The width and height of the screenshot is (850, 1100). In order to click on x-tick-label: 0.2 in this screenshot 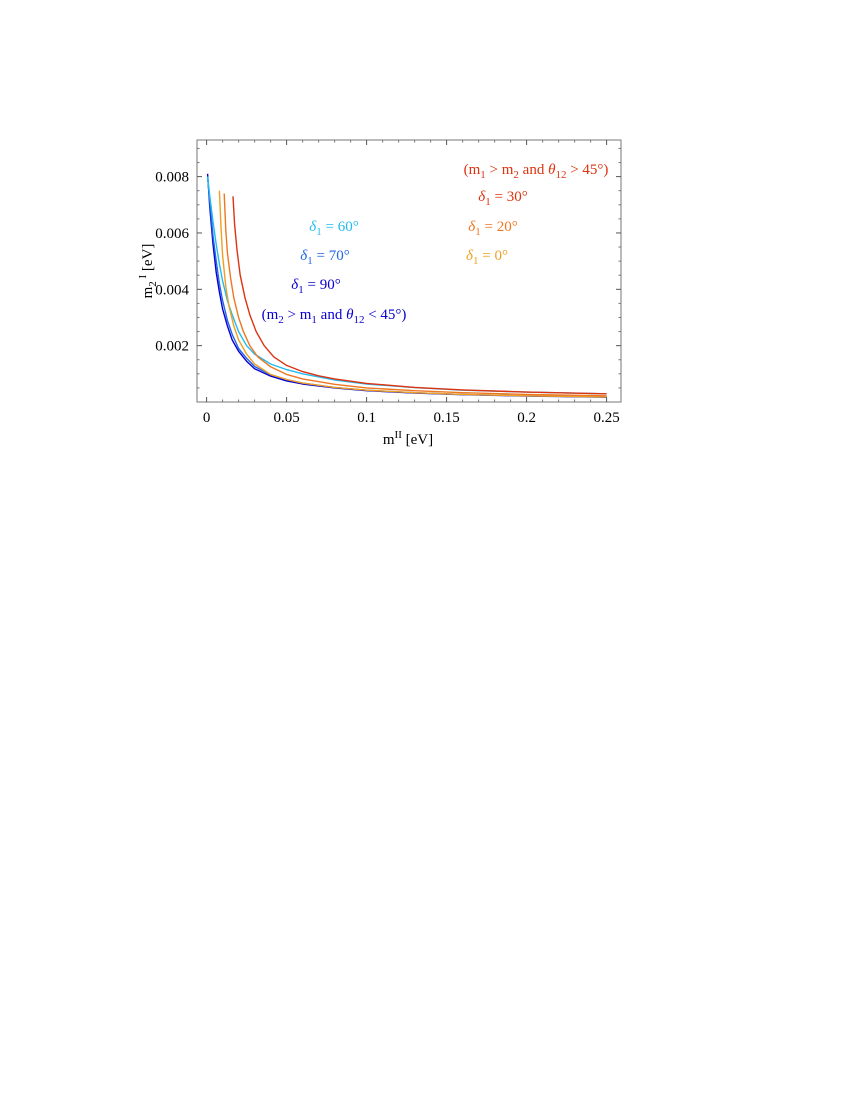, I will do `click(526, 418)`.